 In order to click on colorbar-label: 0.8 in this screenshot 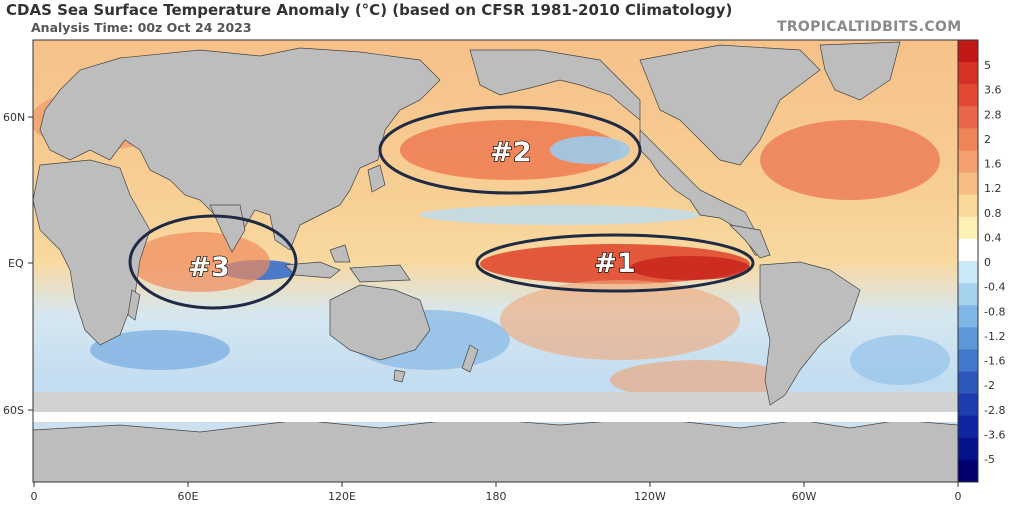, I will do `click(993, 213)`.